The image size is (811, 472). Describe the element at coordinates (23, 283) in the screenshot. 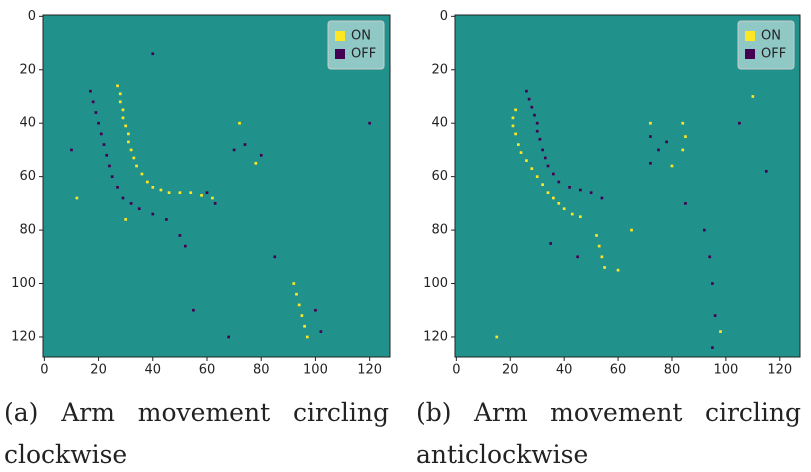

I see `y-tick-label: 100` at that location.